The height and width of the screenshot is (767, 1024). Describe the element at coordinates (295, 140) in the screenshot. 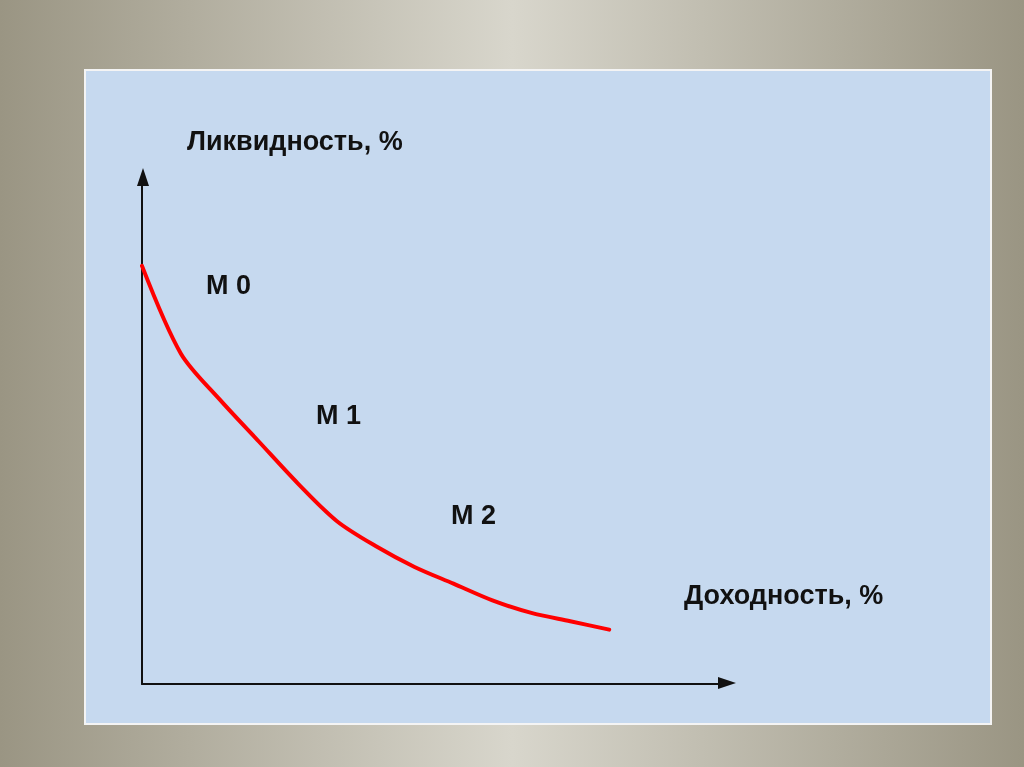

I see `y-axis-title: Ликвидность, %` at that location.